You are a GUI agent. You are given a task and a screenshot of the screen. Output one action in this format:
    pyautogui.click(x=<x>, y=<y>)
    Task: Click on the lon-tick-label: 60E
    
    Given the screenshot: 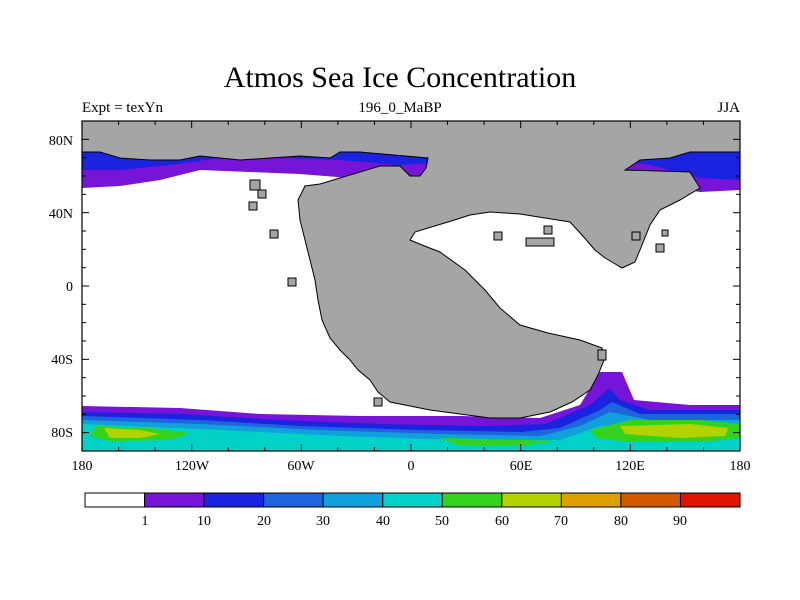 What is the action you would take?
    pyautogui.click(x=521, y=466)
    